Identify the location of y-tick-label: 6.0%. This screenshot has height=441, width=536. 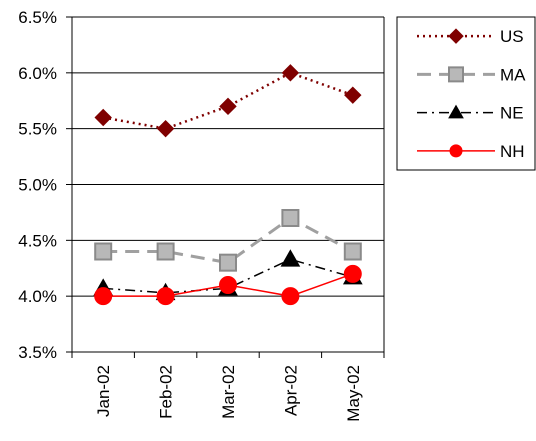
(37, 73).